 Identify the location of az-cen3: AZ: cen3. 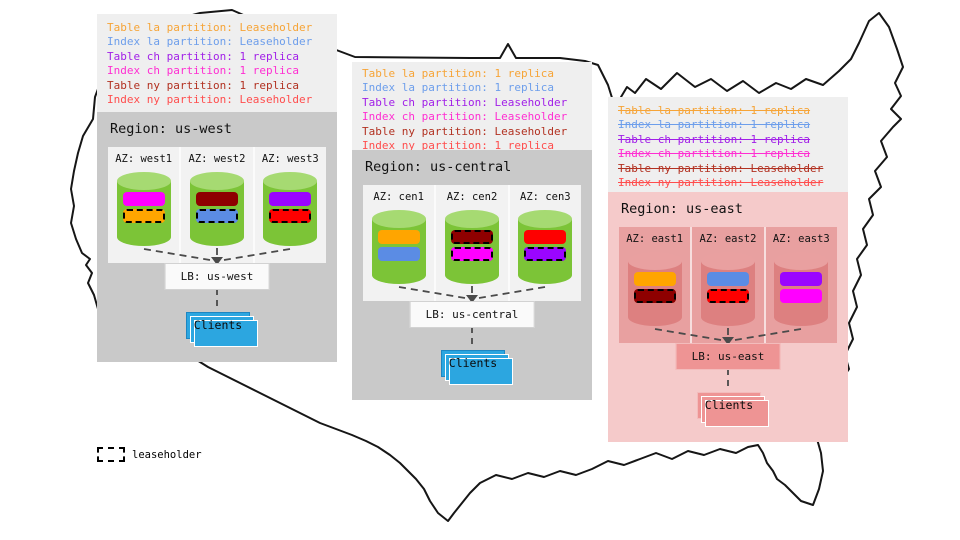
(544, 243).